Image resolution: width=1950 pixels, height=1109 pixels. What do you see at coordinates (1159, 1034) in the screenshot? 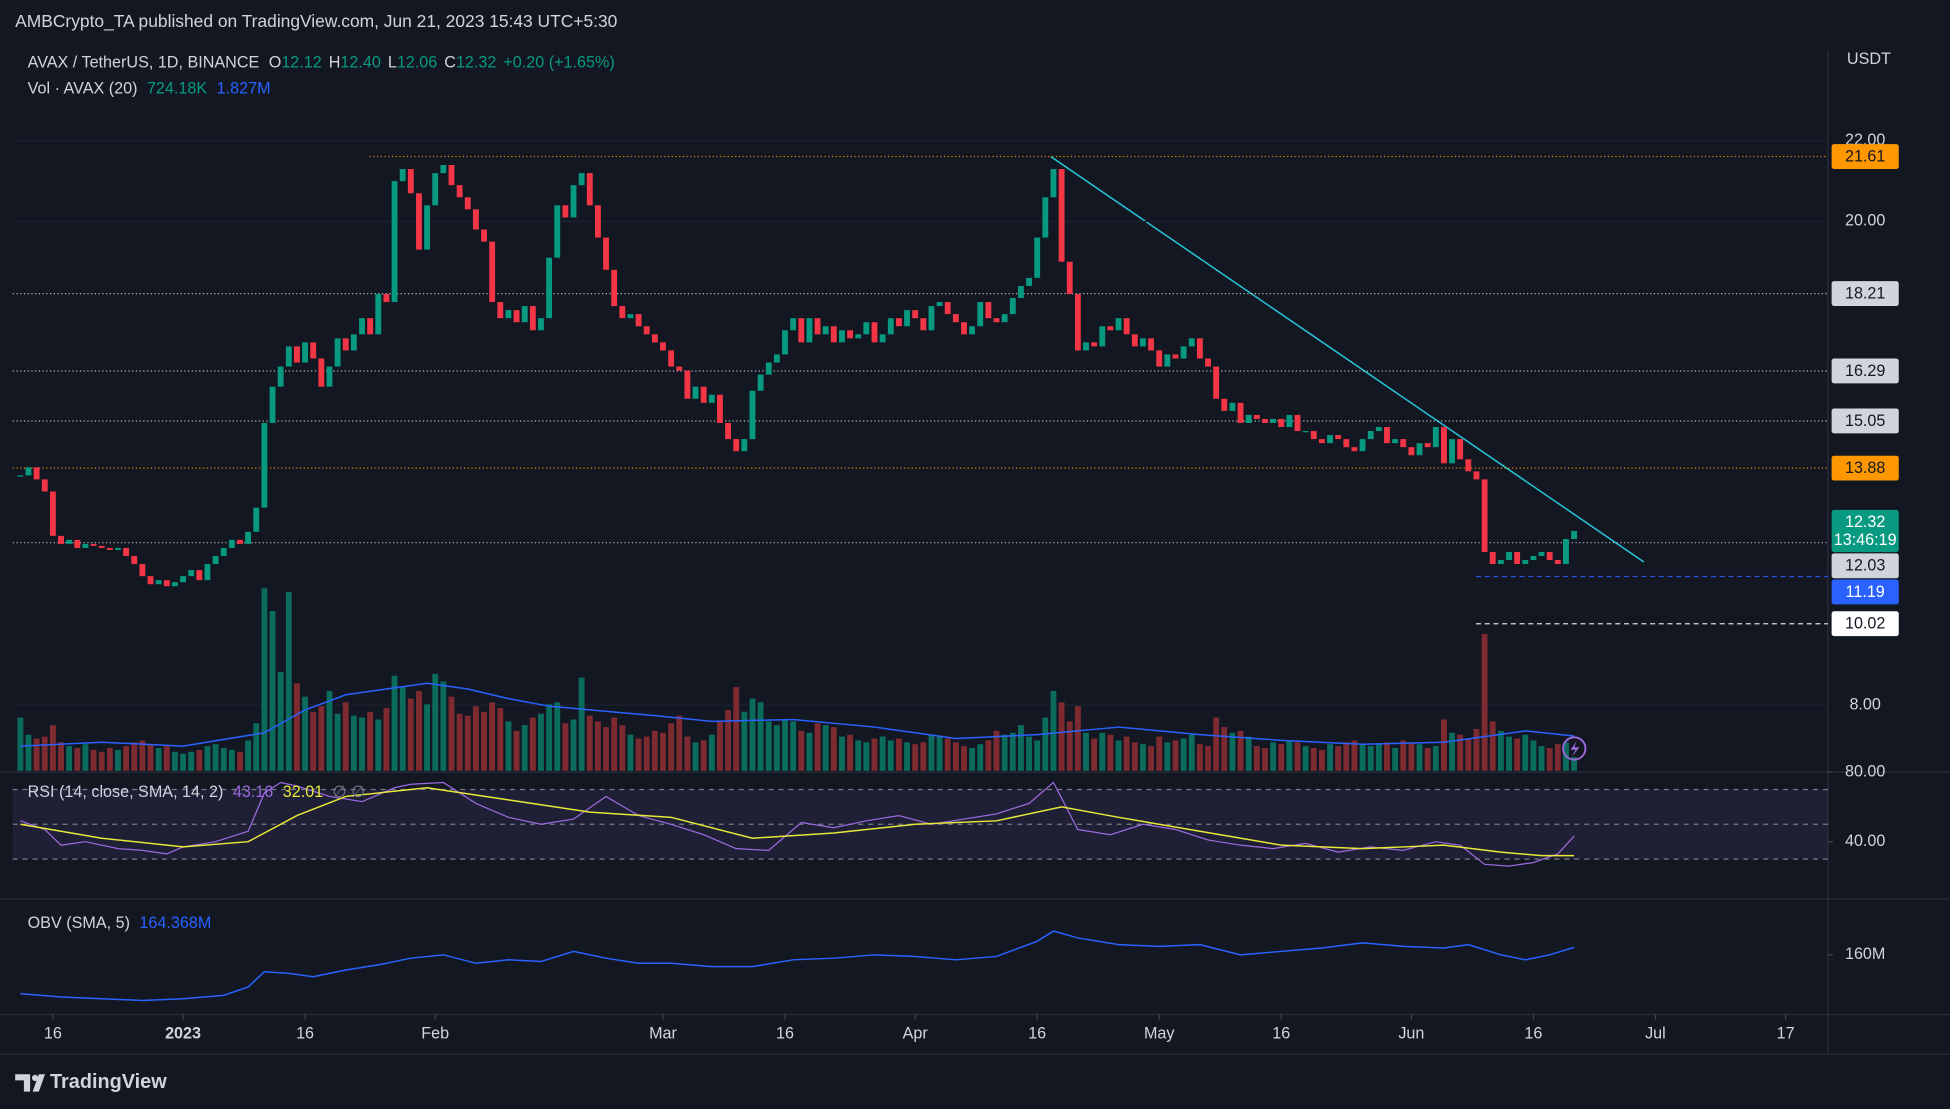
I see `x-tick-label: May` at bounding box center [1159, 1034].